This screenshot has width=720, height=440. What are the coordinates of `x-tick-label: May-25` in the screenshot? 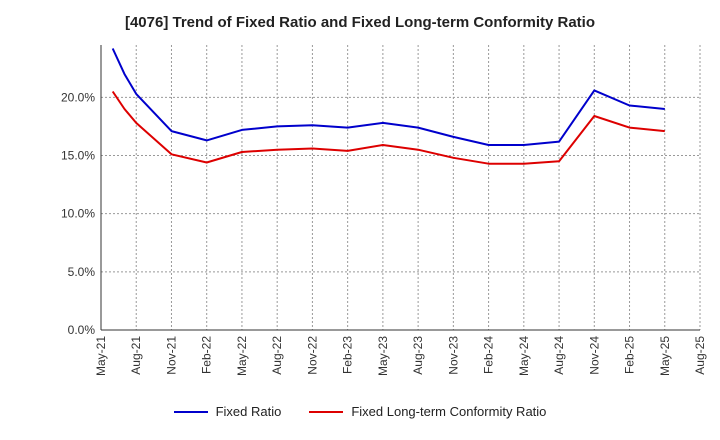 It's located at (665, 356).